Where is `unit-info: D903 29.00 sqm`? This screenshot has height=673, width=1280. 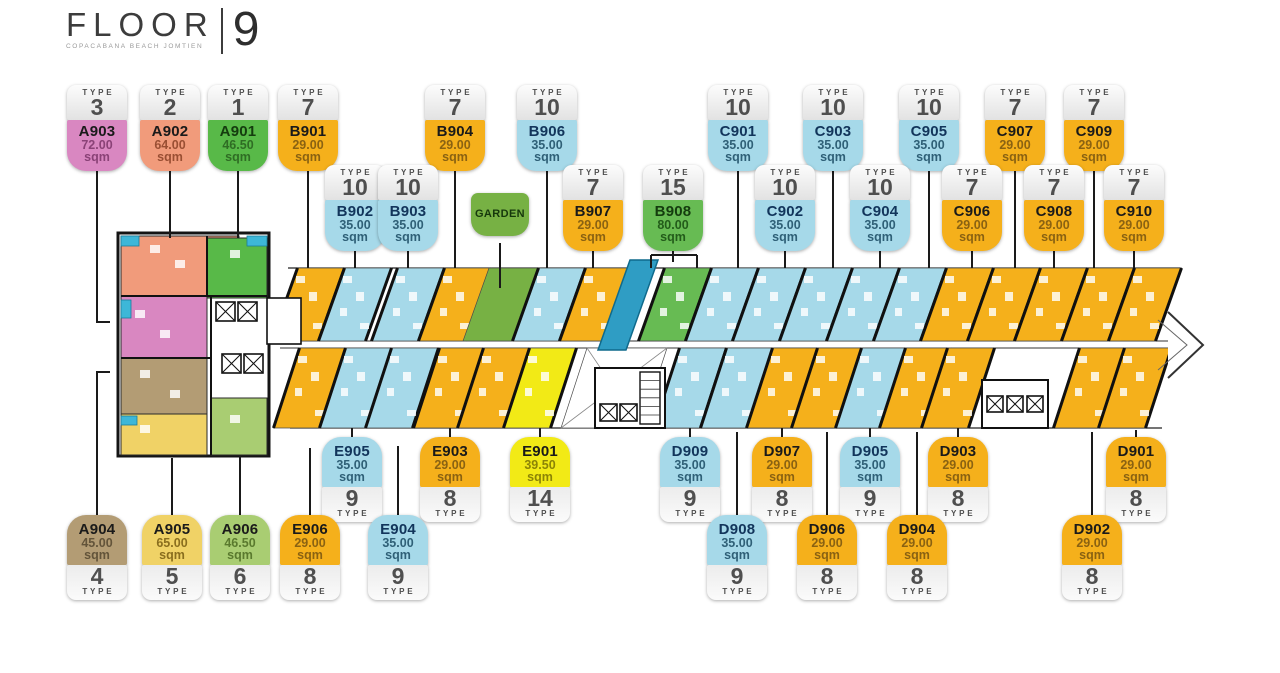
unit-info: D903 29.00 sqm is located at coordinates (958, 462).